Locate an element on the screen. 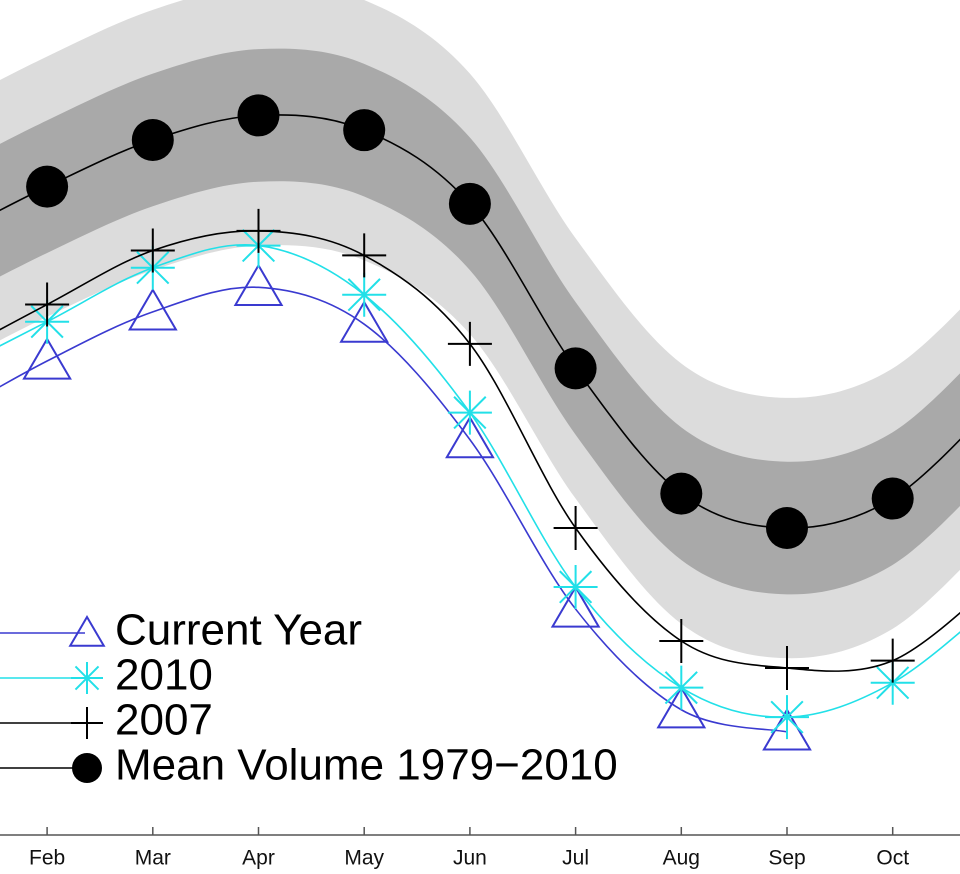  legend-label: 2007 is located at coordinates (164, 720).